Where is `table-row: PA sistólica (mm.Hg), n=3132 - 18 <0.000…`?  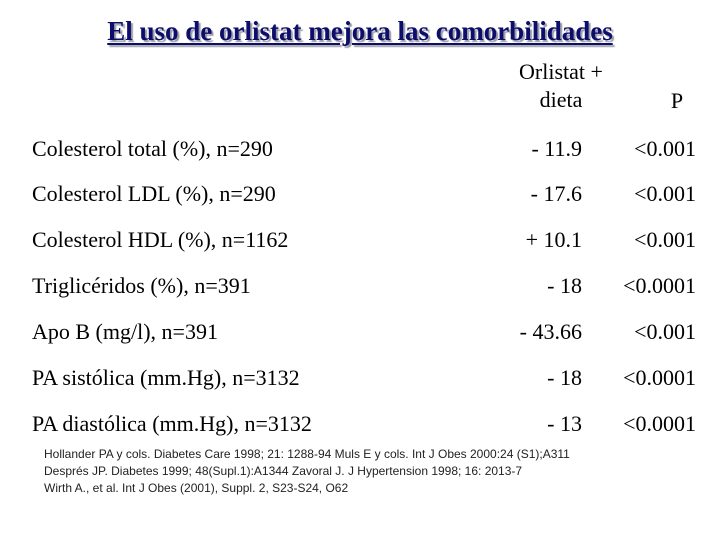 table-row: PA sistólica (mm.Hg), n=3132 - 18 <0.000… is located at coordinates (360, 380).